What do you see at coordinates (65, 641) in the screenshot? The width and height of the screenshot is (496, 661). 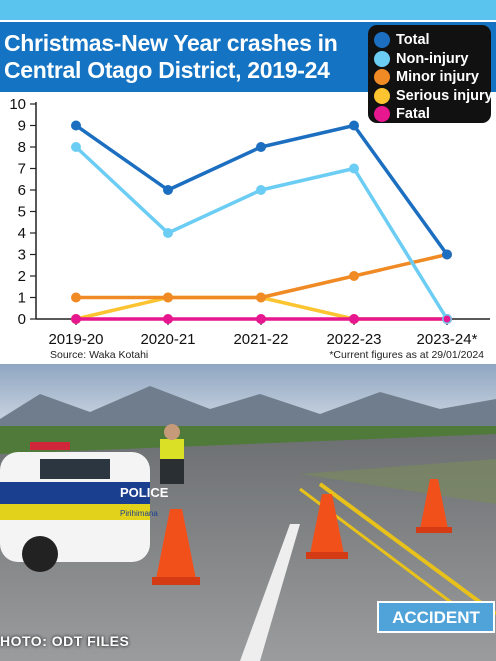 I see `photo-credit: HOTO: ODT FILES` at bounding box center [65, 641].